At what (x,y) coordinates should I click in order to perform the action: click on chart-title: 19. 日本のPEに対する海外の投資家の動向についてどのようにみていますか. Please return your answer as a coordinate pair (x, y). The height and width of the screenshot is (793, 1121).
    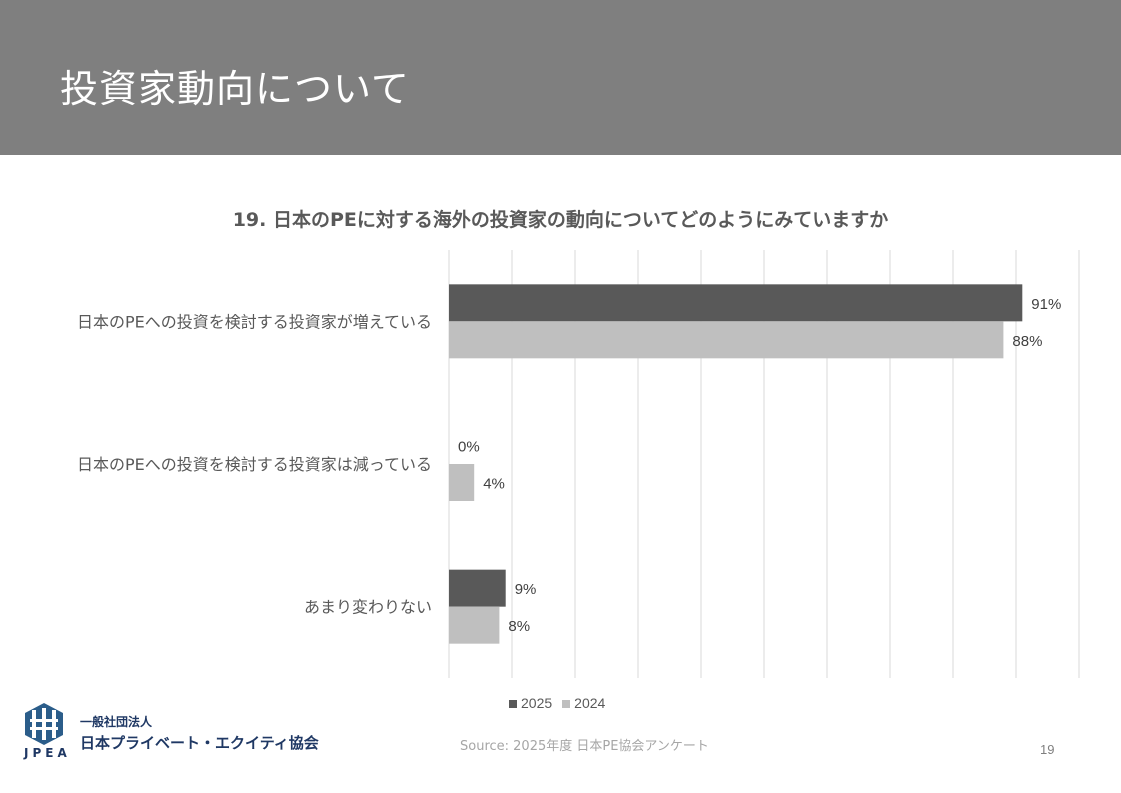
    Looking at the image, I should click on (560, 220).